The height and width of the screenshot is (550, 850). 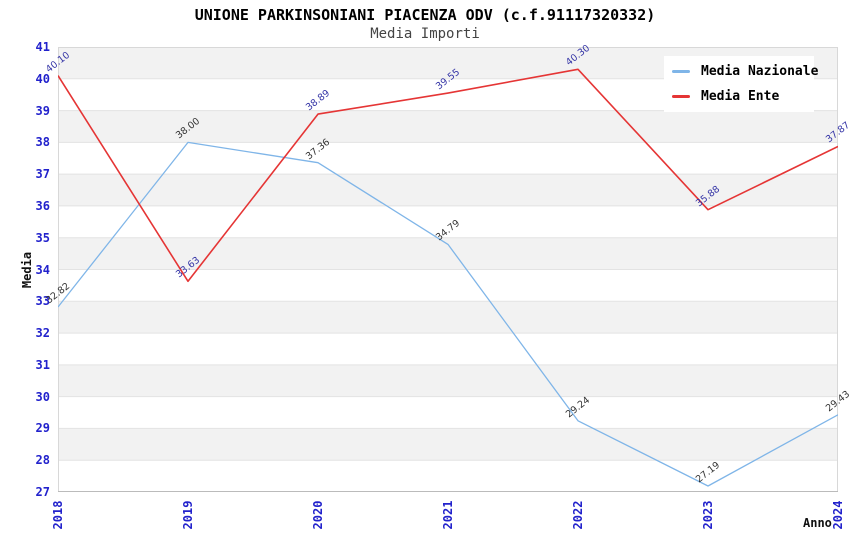 What do you see at coordinates (42, 460) in the screenshot?
I see `y-tick-label: 28` at bounding box center [42, 460].